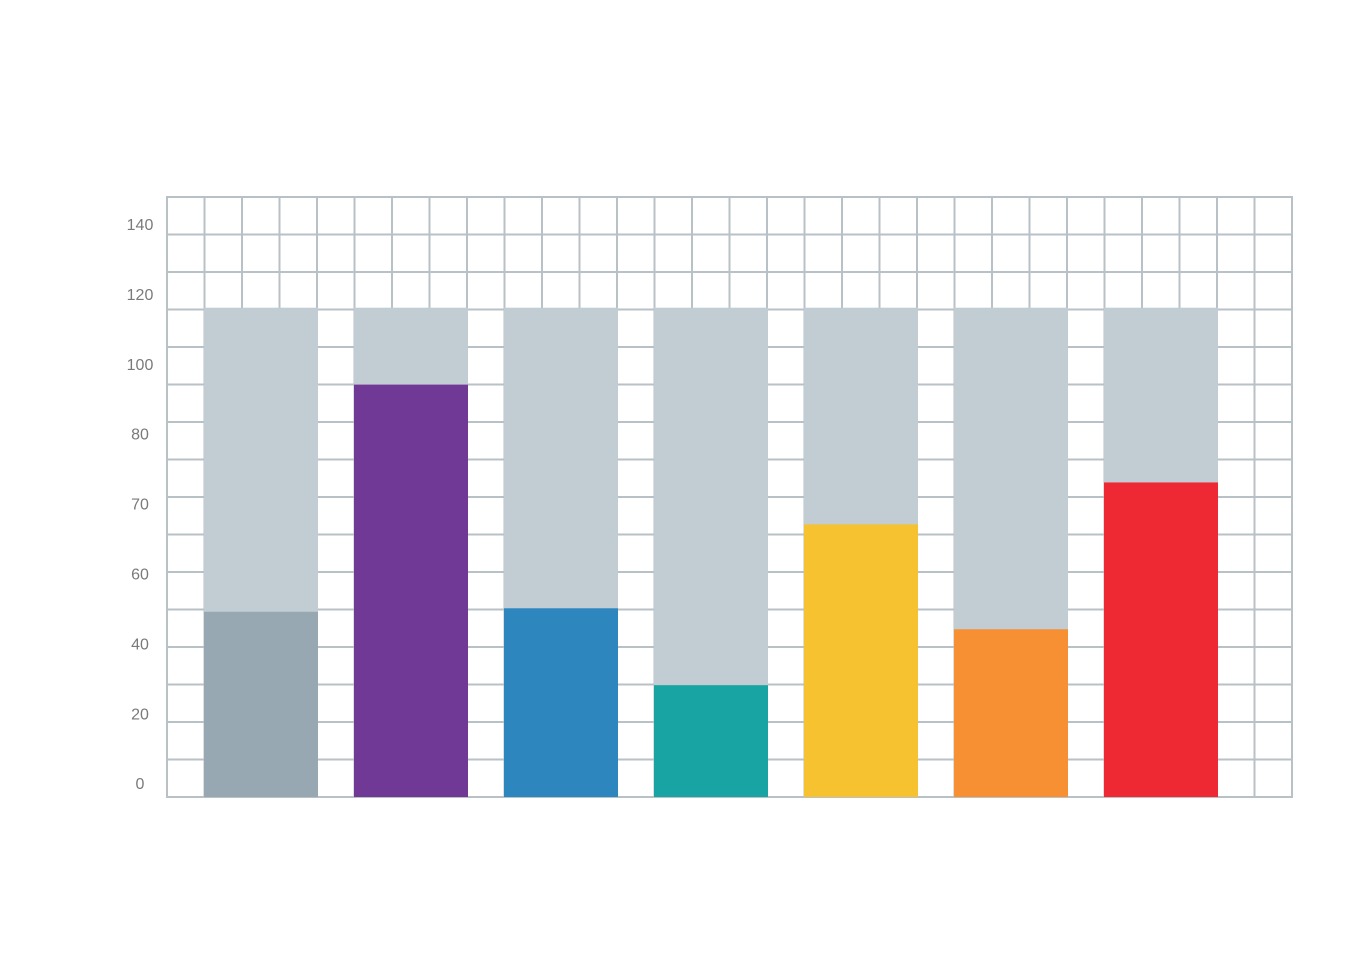  What do you see at coordinates (140, 575) in the screenshot?
I see `y-tick-label: 60` at bounding box center [140, 575].